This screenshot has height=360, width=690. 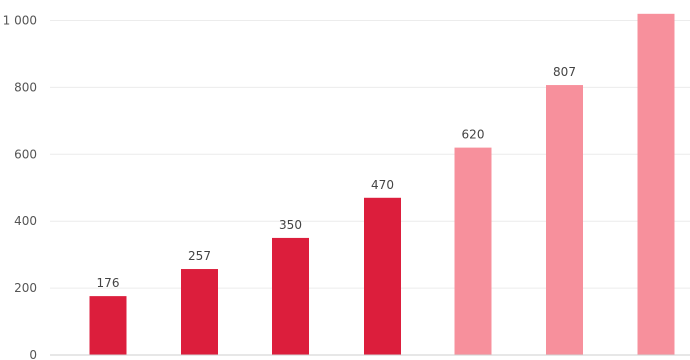 I want to click on bar-value-label: 807, so click(x=564, y=72).